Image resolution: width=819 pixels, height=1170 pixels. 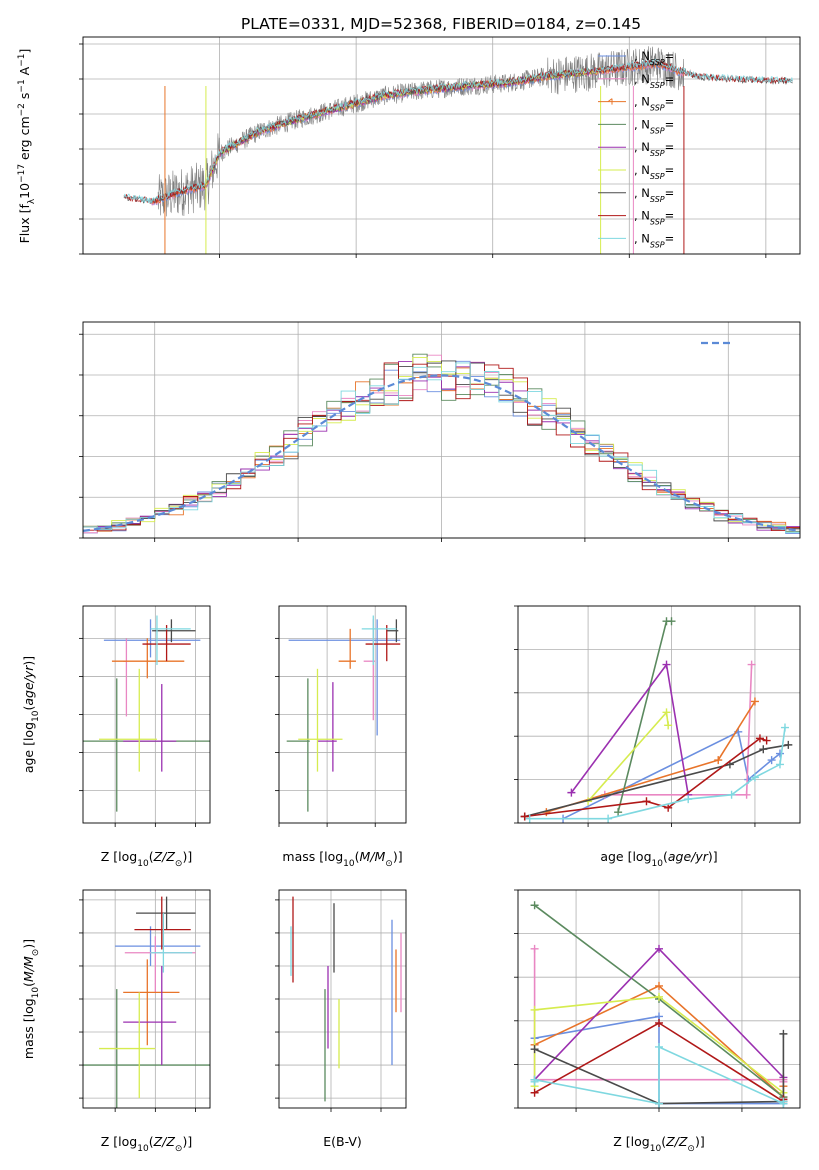 I want to click on x-axis-label: E(B-V), so click(x=342, y=1141).